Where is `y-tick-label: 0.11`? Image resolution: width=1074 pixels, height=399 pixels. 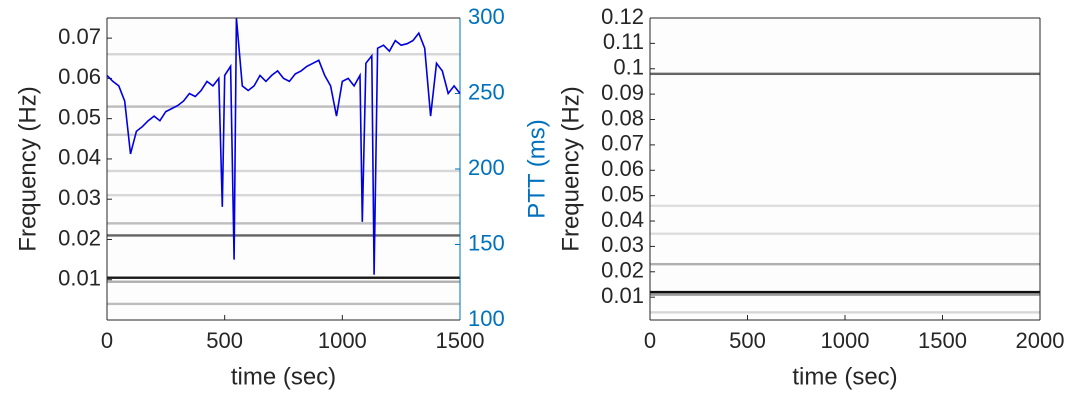 y-tick-label: 0.11 is located at coordinates (623, 41).